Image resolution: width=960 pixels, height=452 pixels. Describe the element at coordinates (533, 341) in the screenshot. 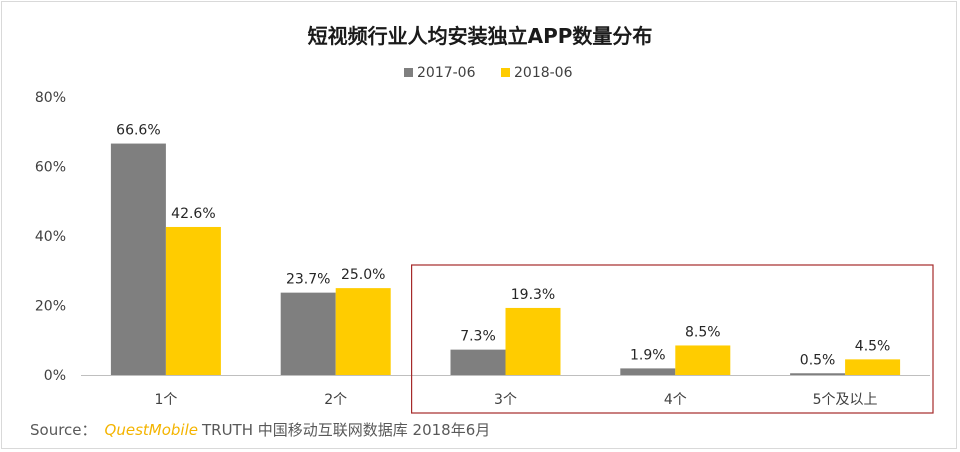

I see `bar-2018-06-3个` at that location.